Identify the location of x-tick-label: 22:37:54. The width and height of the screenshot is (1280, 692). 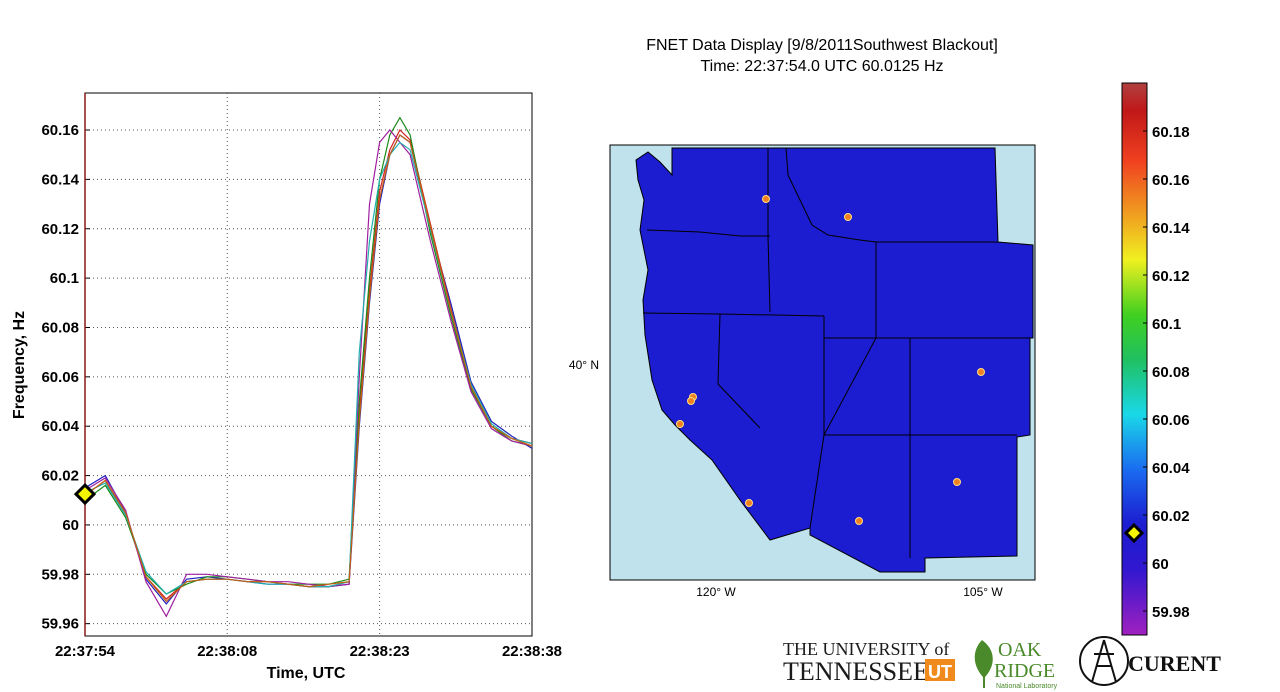
(85, 651).